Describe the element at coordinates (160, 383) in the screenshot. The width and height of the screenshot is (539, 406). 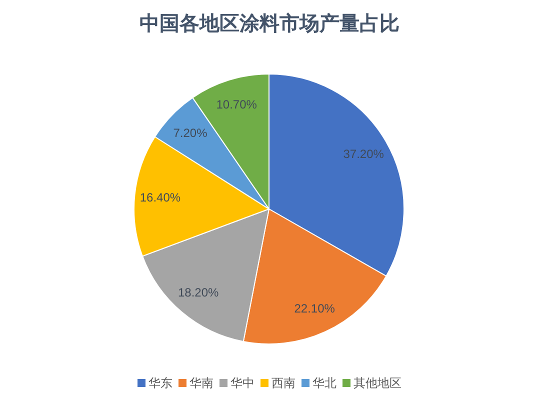
I see `legend-label: 华东` at that location.